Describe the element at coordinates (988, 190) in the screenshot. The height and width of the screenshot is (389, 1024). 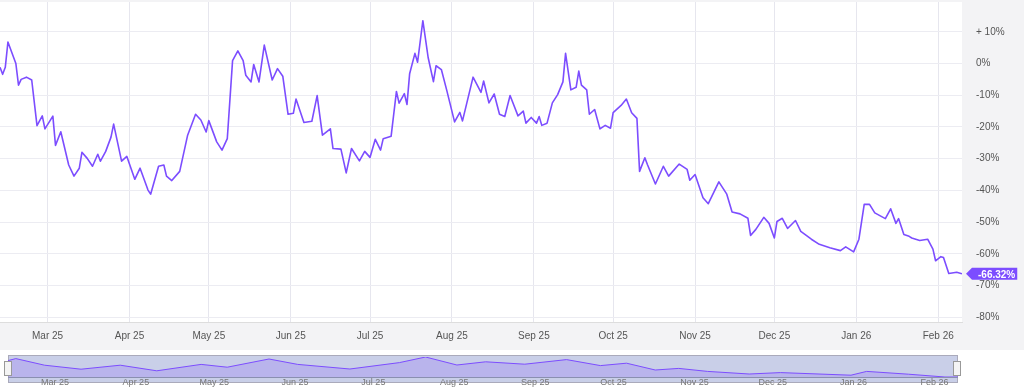
I see `y-tick-label: -40%` at that location.